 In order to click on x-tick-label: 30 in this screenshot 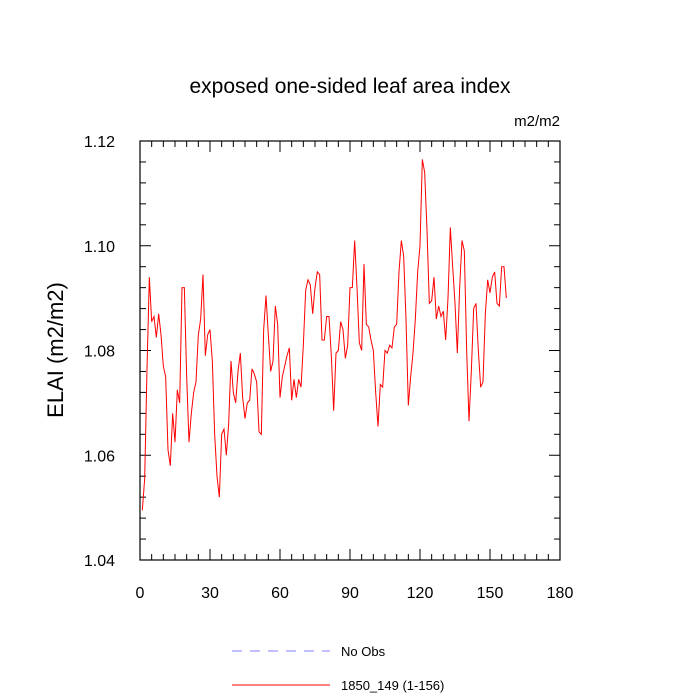, I will do `click(210, 593)`.